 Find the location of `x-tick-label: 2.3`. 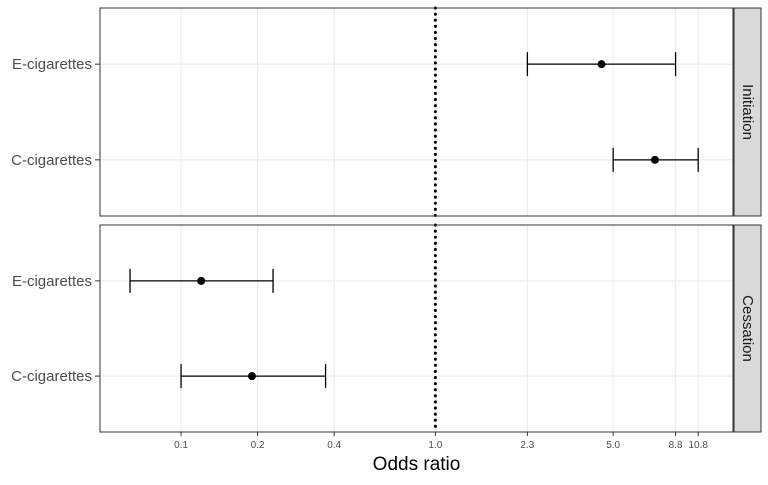

x-tick-label: 2.3 is located at coordinates (527, 445).